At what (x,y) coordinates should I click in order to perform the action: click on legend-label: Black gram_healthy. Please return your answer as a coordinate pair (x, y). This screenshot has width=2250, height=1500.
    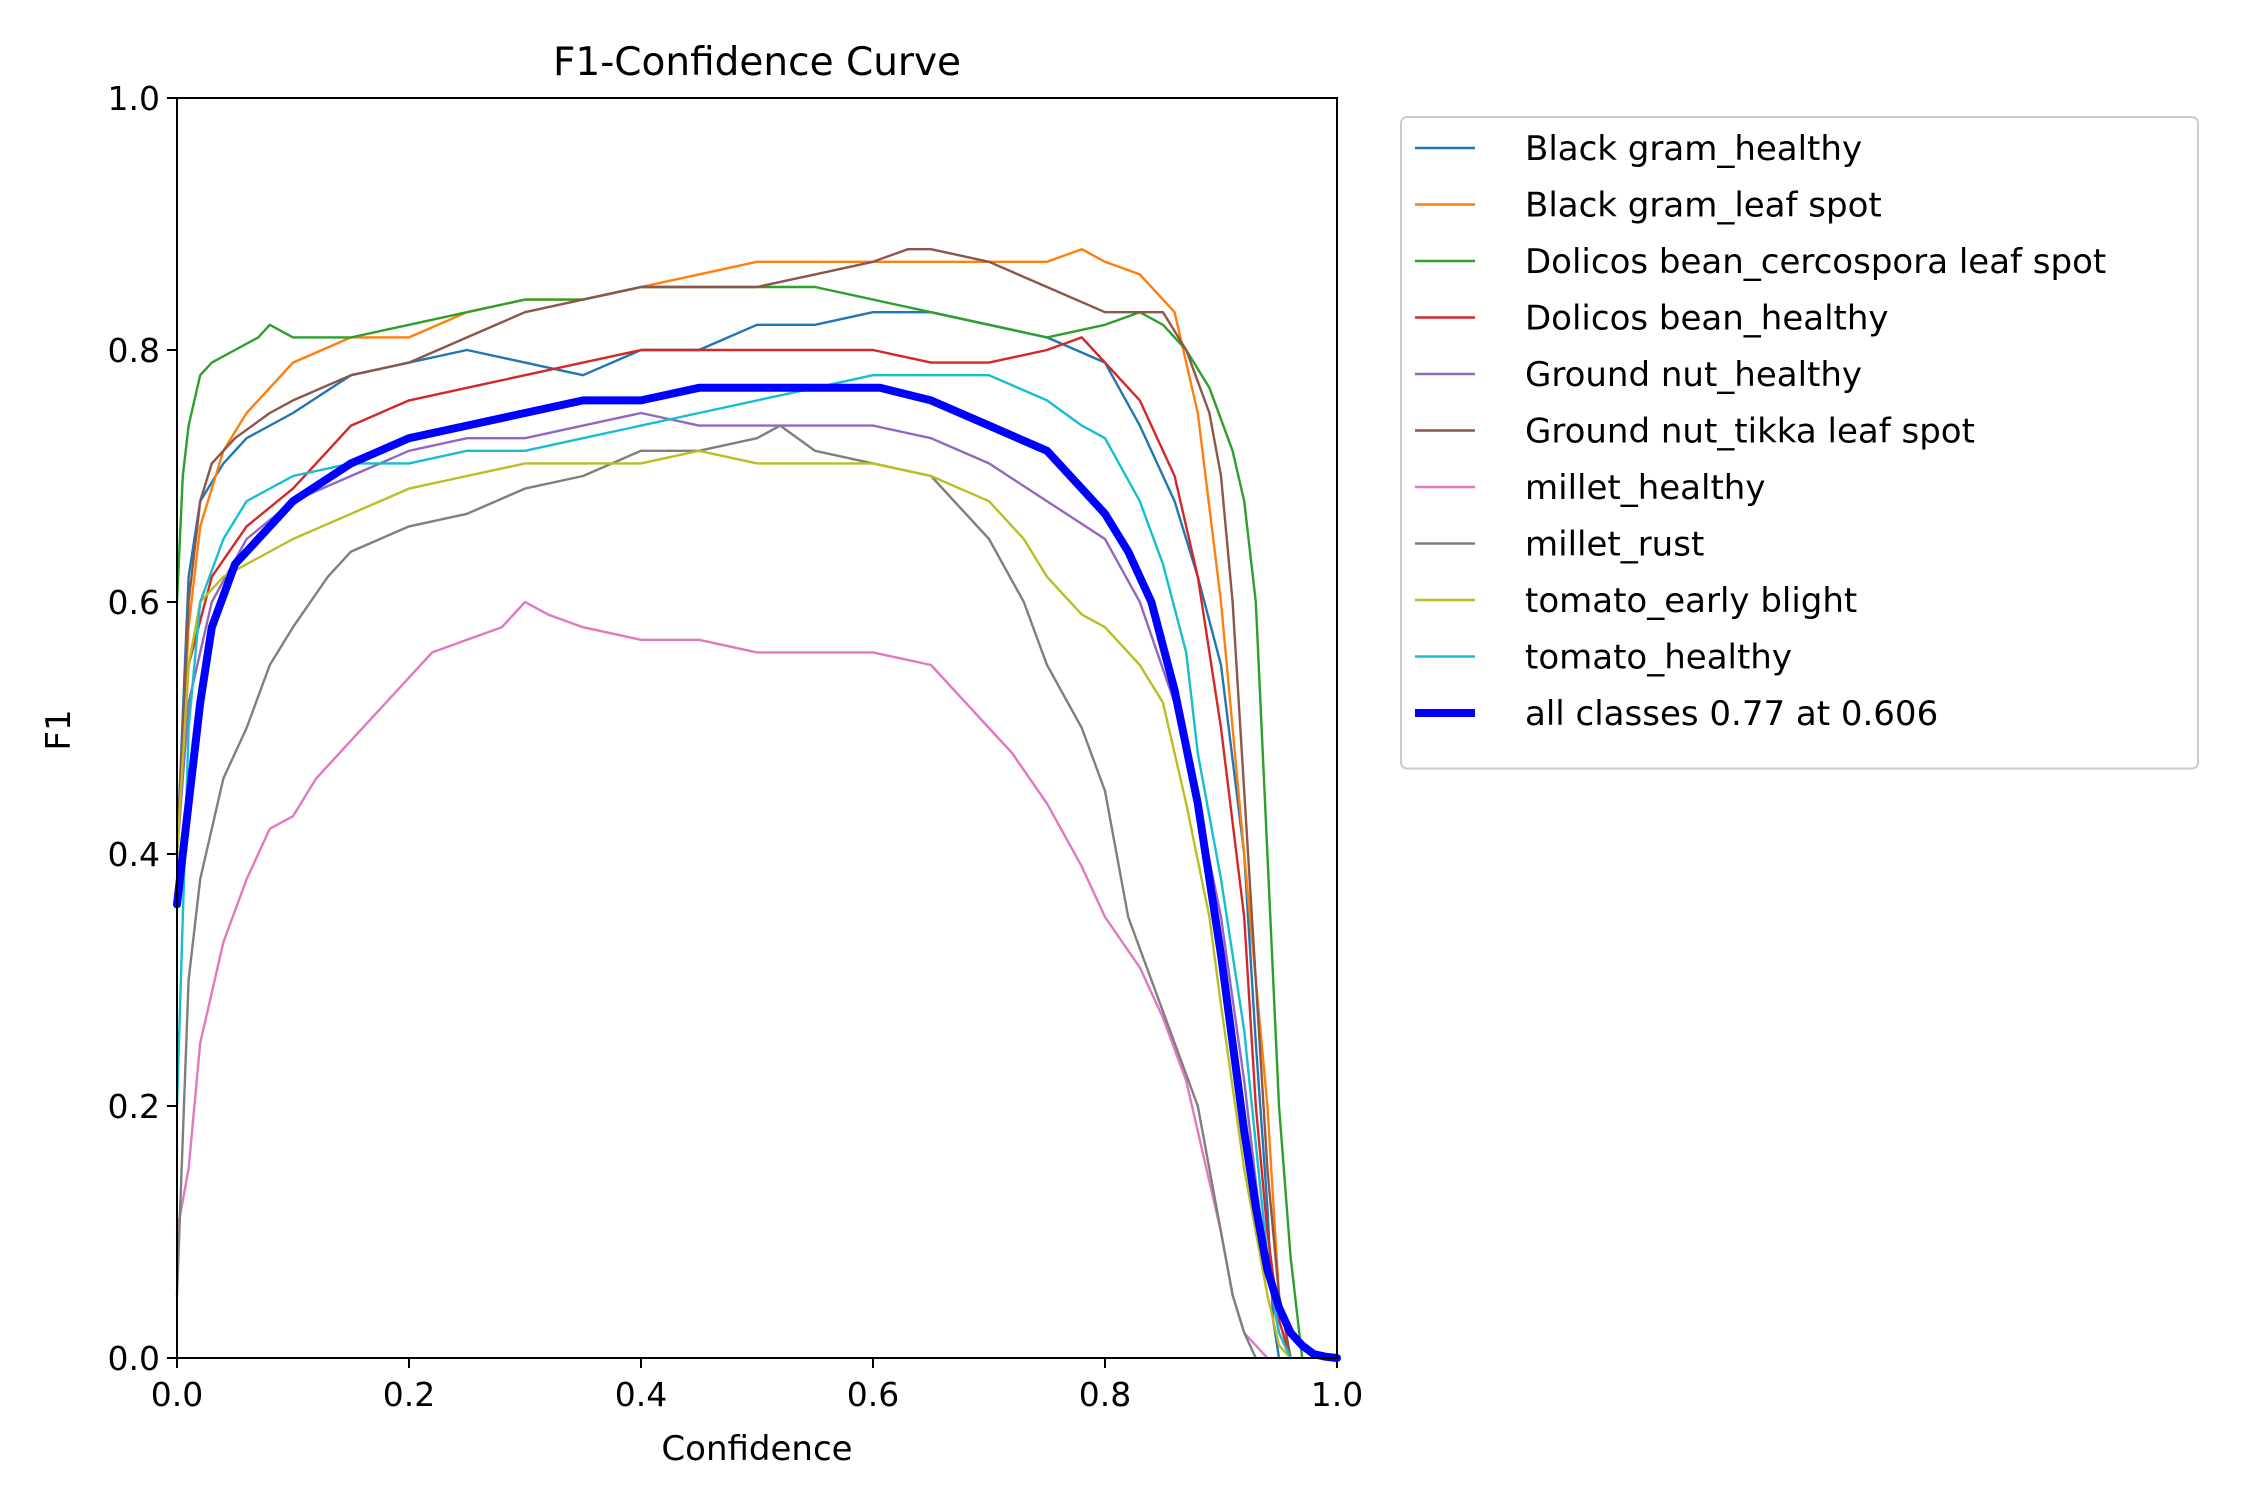
    Looking at the image, I should click on (1693, 149).